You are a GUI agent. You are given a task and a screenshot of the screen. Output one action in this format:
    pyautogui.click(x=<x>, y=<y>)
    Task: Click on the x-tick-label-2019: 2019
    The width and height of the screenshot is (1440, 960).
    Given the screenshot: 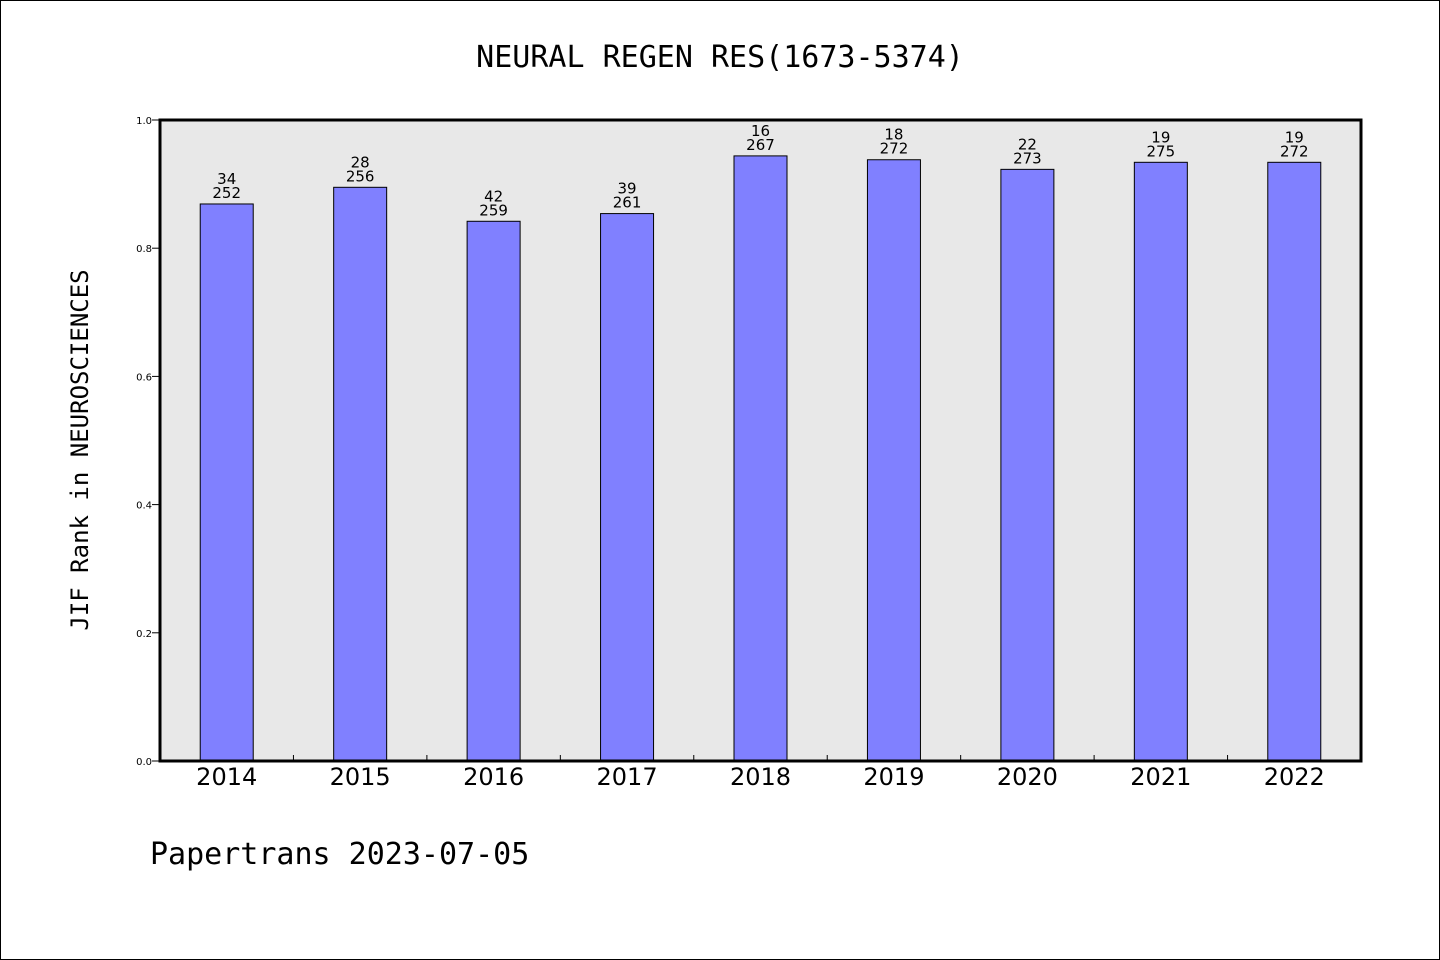 What is the action you would take?
    pyautogui.click(x=893, y=777)
    